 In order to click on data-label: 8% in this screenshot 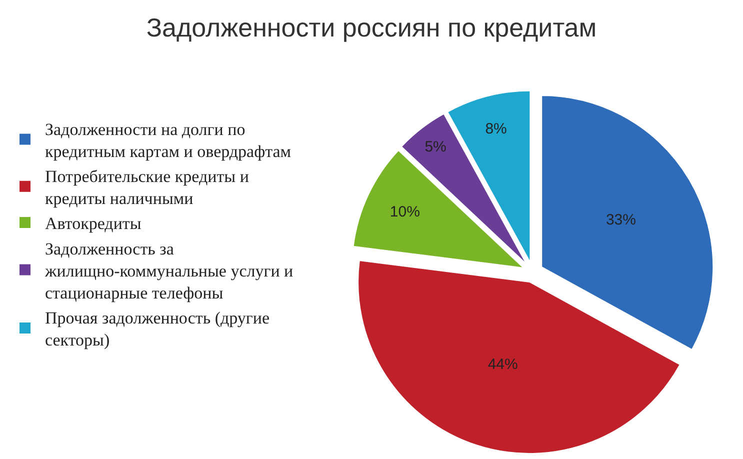, I will do `click(496, 129)`.